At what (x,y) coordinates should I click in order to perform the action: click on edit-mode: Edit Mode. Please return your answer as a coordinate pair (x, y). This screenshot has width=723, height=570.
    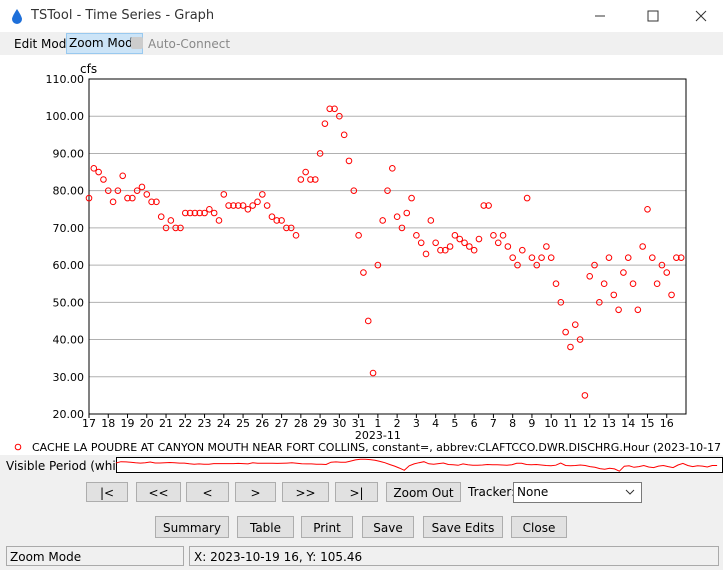
    Looking at the image, I should click on (44, 44).